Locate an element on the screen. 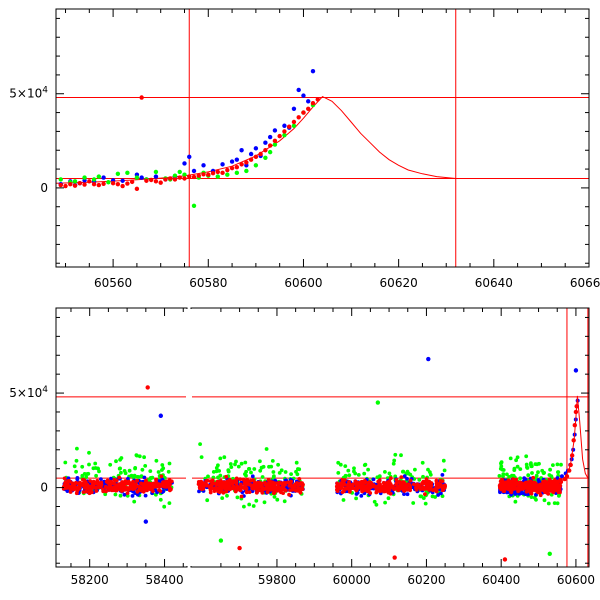 This screenshot has width=600, height=600. x-tick-label: 58400 is located at coordinates (164, 580).